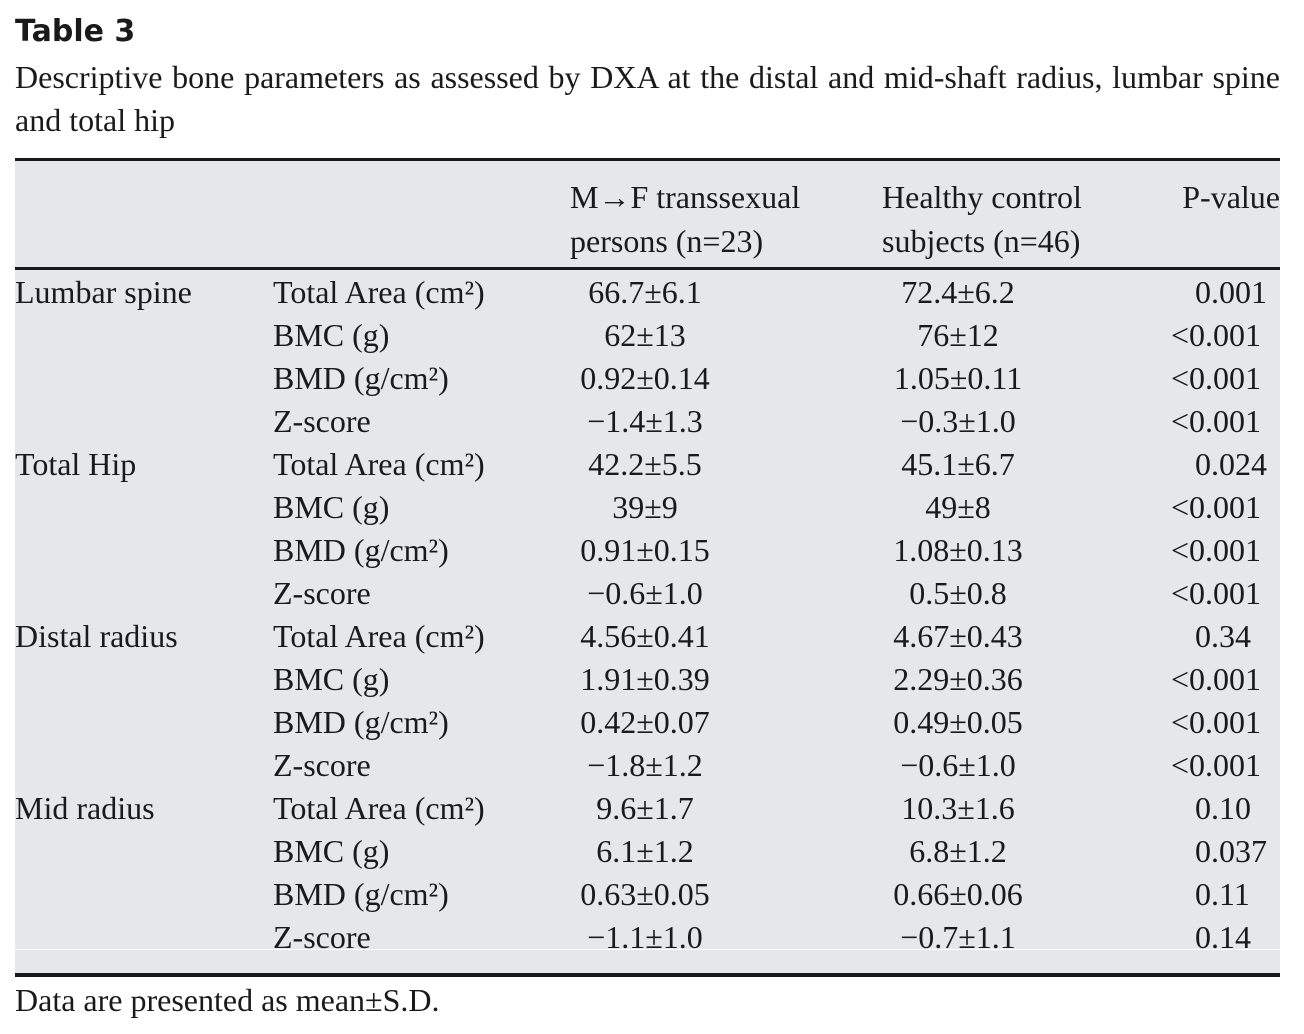 The image size is (1304, 1034). What do you see at coordinates (103, 292) in the screenshot?
I see `group-label: Lumbar spine` at bounding box center [103, 292].